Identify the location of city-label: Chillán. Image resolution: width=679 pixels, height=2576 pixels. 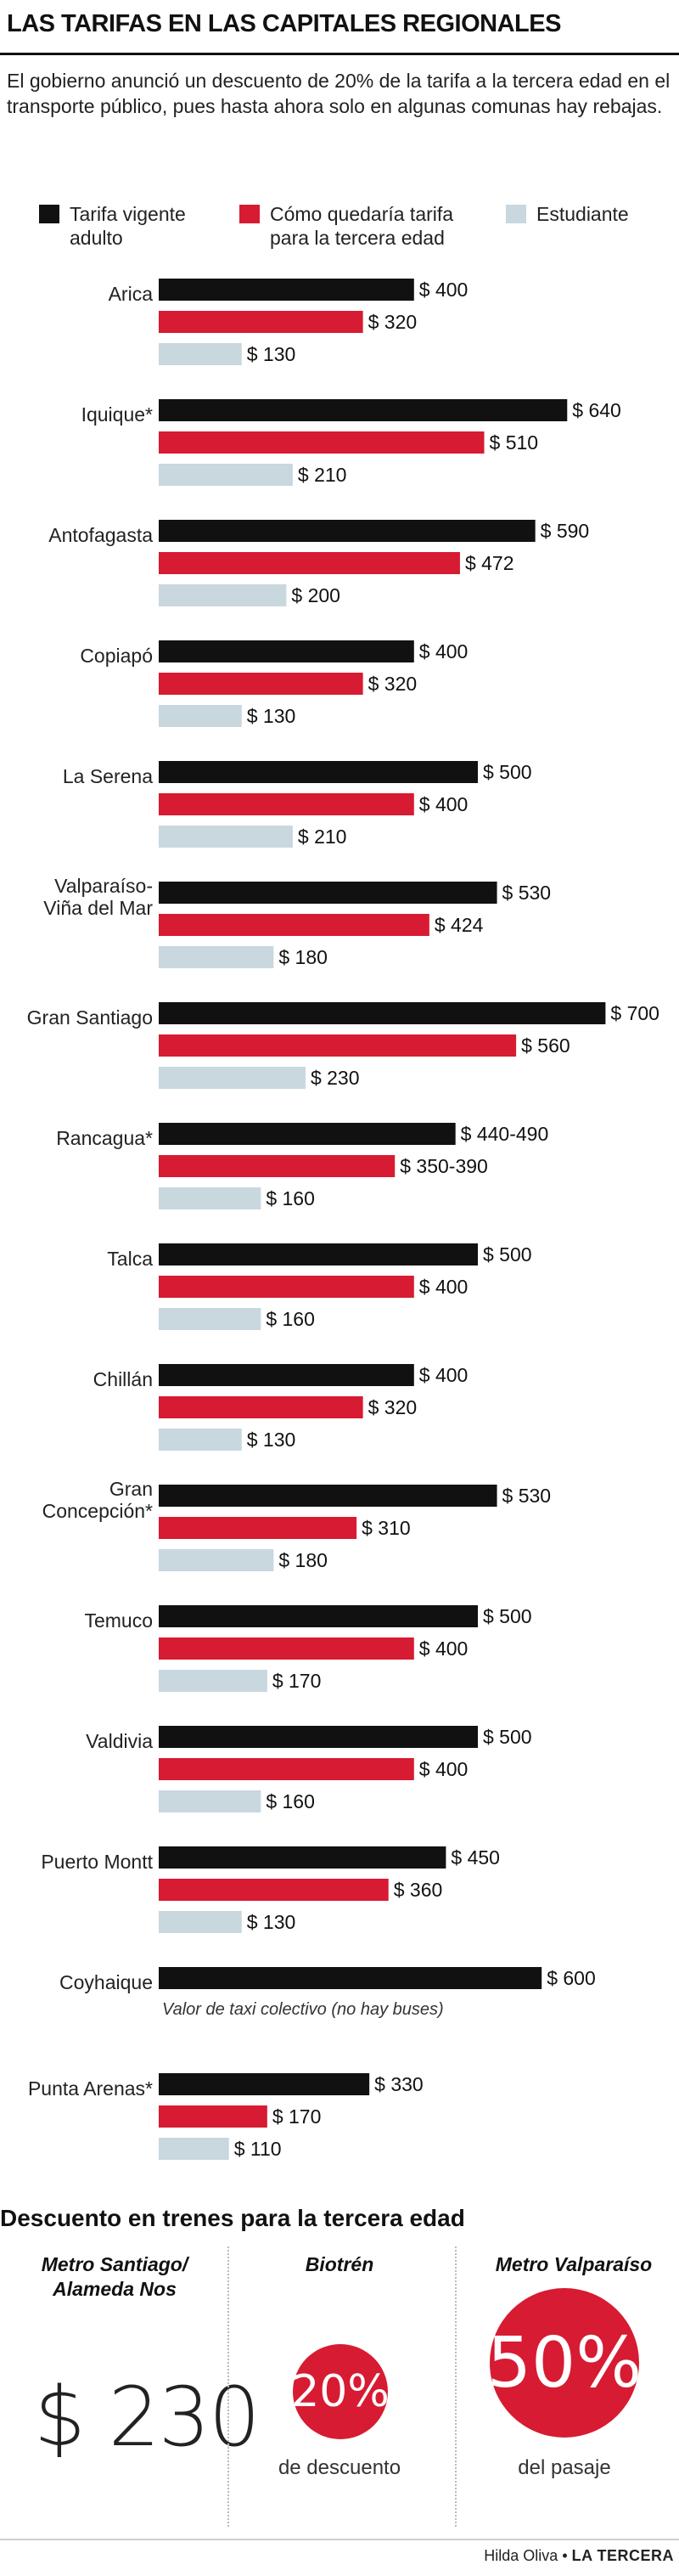
(123, 1379).